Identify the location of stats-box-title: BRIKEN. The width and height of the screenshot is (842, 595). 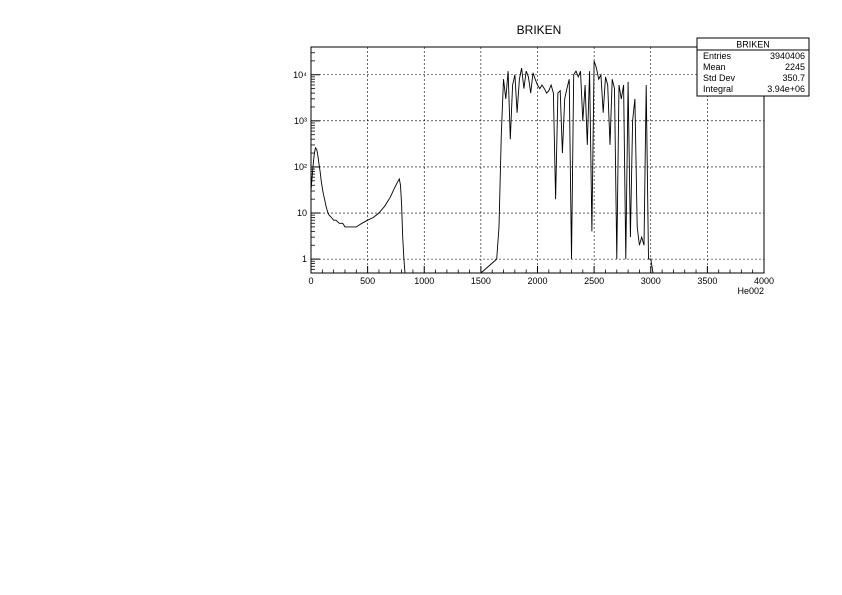
(753, 45).